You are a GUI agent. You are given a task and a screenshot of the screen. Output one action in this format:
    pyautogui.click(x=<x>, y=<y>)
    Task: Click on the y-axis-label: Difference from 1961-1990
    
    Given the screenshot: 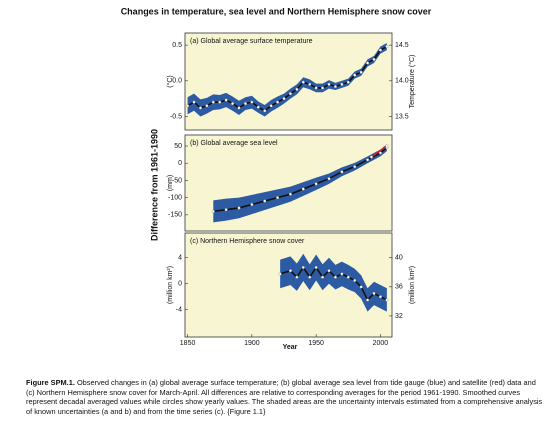 What is the action you would take?
    pyautogui.click(x=154, y=185)
    